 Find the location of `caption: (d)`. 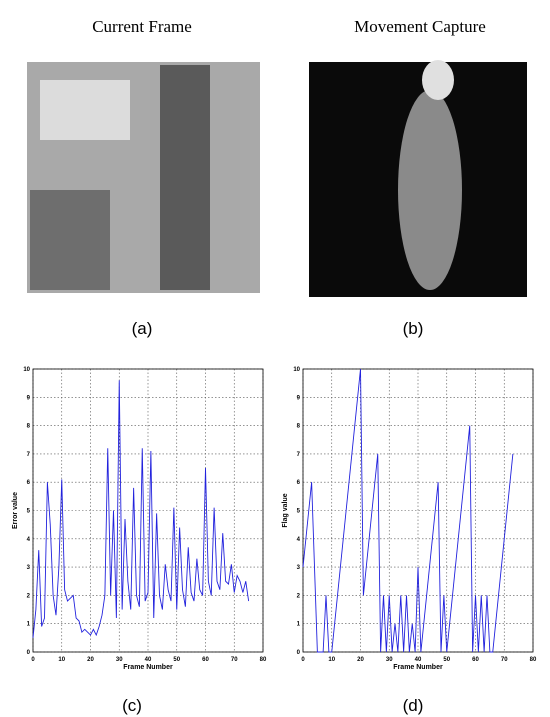

caption: (d) is located at coordinates (413, 705).